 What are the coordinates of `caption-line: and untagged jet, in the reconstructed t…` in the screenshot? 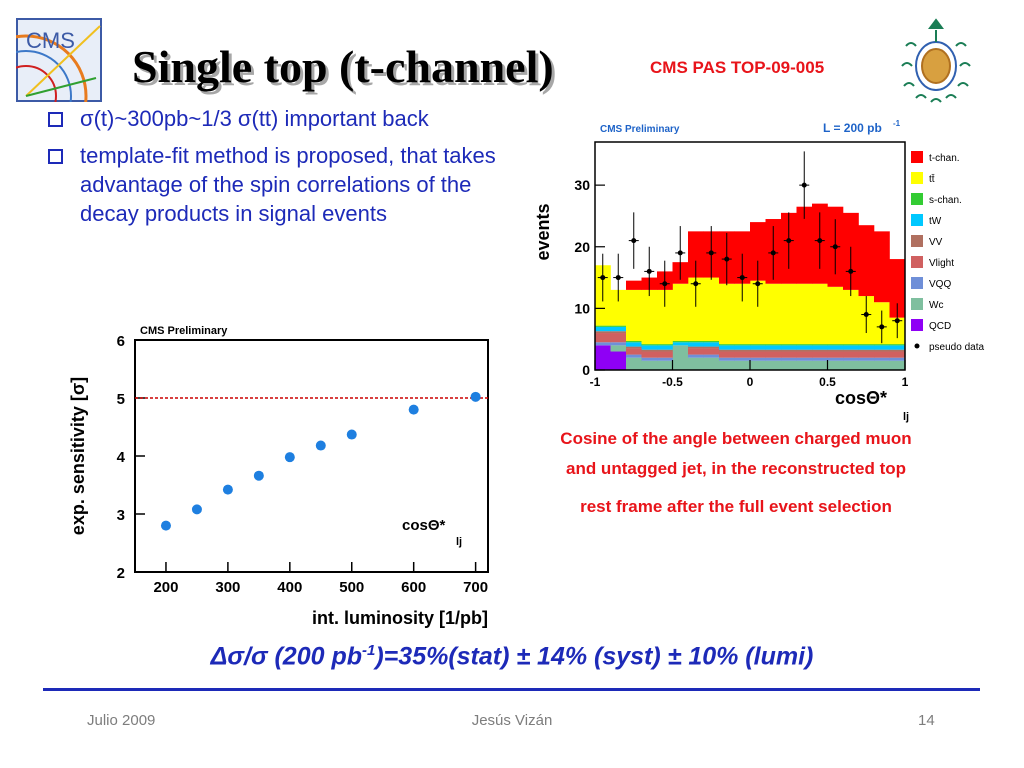 It's located at (736, 468).